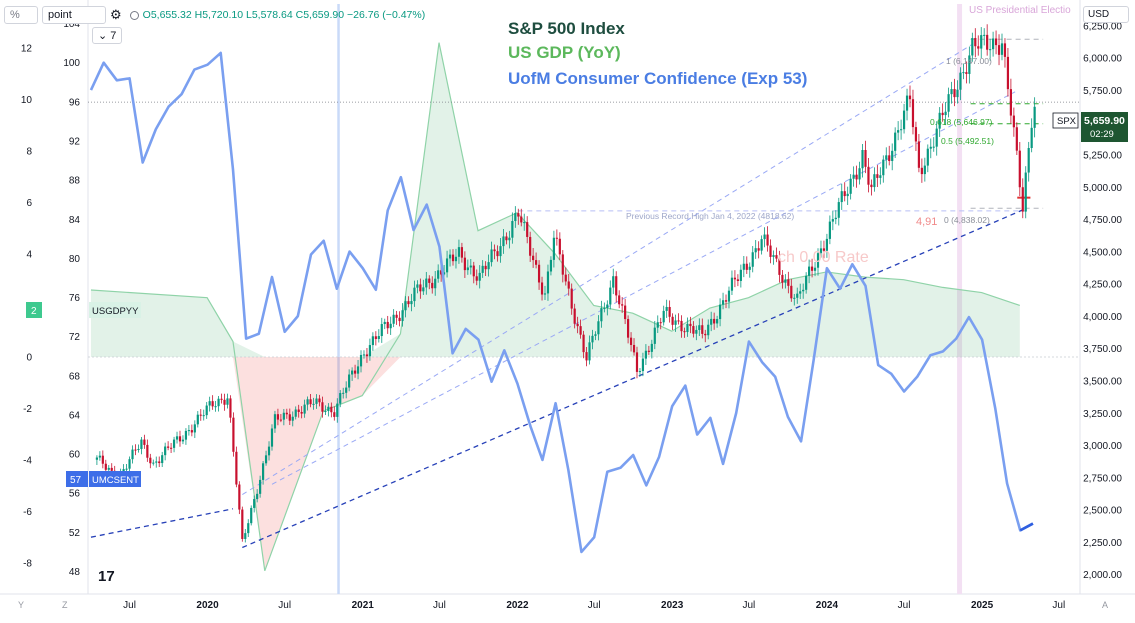 The image size is (1135, 623). What do you see at coordinates (29, 357) in the screenshot?
I see `gdp-axis-tick: 0` at bounding box center [29, 357].